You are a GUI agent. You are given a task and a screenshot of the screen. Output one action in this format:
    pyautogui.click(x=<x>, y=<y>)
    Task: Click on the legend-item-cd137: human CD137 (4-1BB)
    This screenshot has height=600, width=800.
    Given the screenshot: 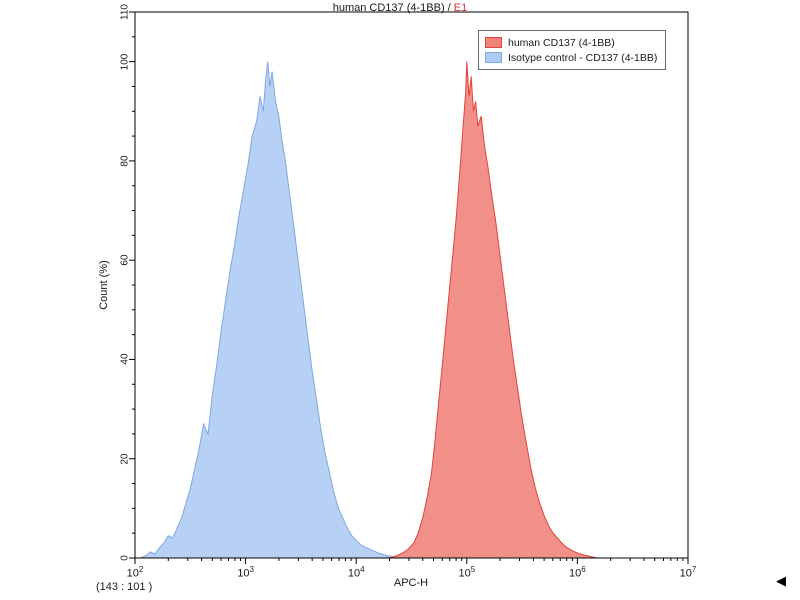 What is the action you would take?
    pyautogui.click(x=571, y=42)
    